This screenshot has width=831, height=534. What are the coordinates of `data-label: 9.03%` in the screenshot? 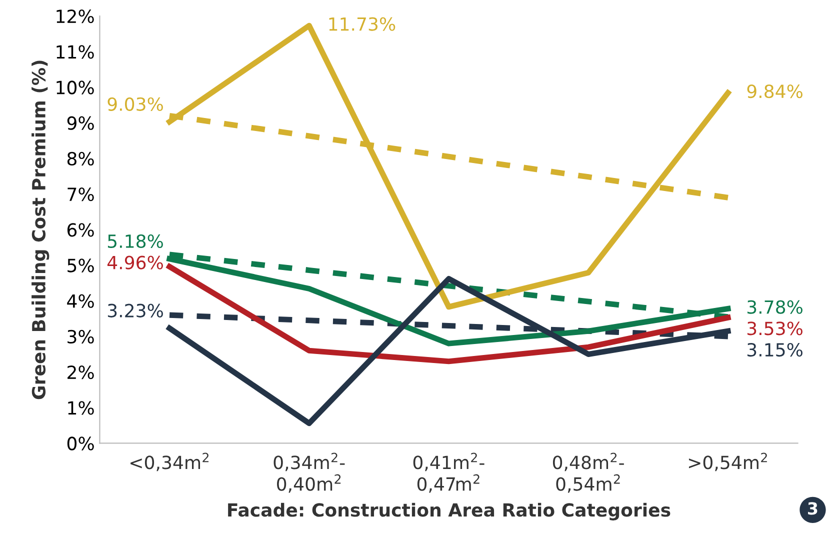 It's located at (135, 104).